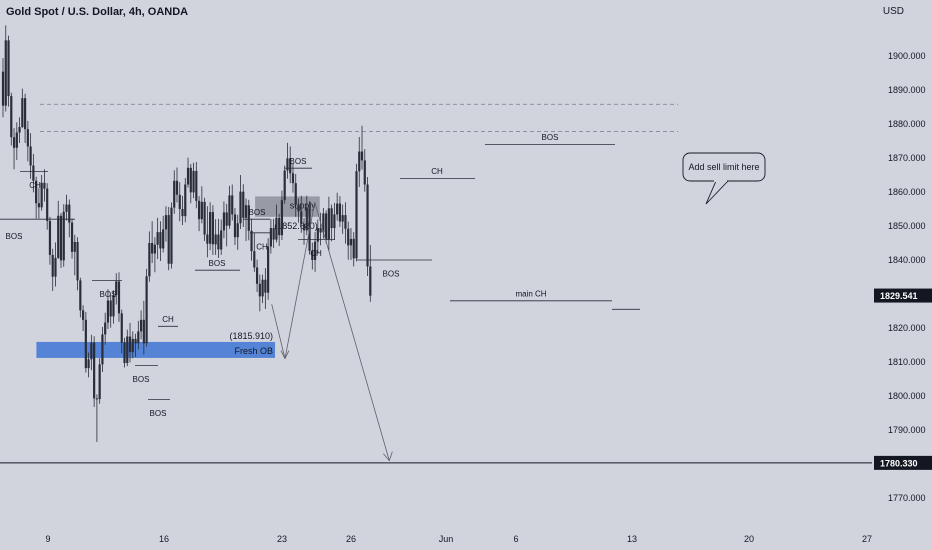 This screenshot has height=550, width=932. I want to click on y-tick-label: 1890.000, so click(907, 90).